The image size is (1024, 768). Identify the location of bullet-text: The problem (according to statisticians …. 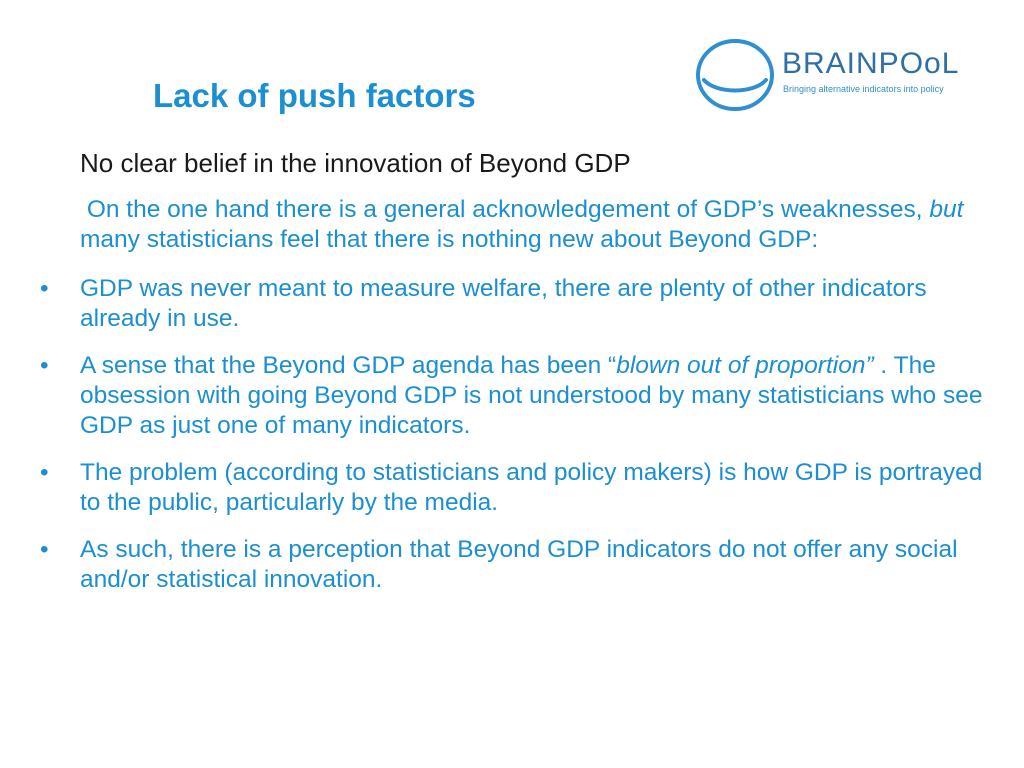
(531, 487).